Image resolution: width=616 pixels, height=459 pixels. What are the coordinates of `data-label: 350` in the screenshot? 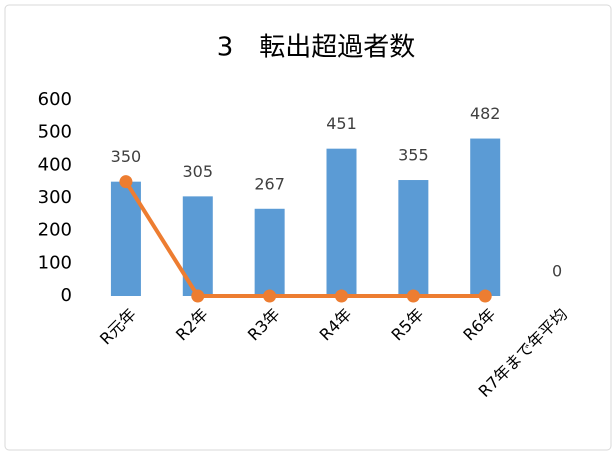 It's located at (126, 156).